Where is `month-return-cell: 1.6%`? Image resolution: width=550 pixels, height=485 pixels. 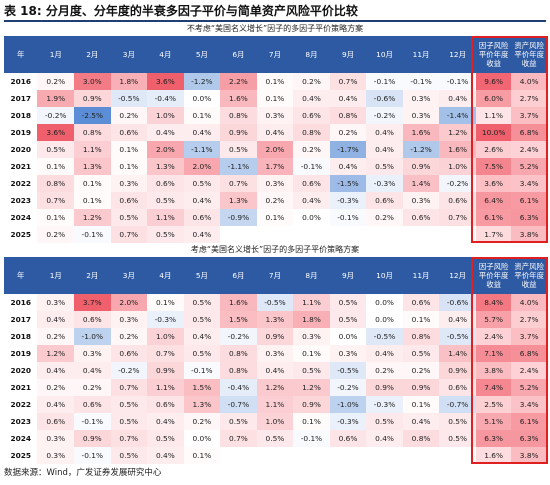
month-return-cell: 1.6% is located at coordinates (238, 98).